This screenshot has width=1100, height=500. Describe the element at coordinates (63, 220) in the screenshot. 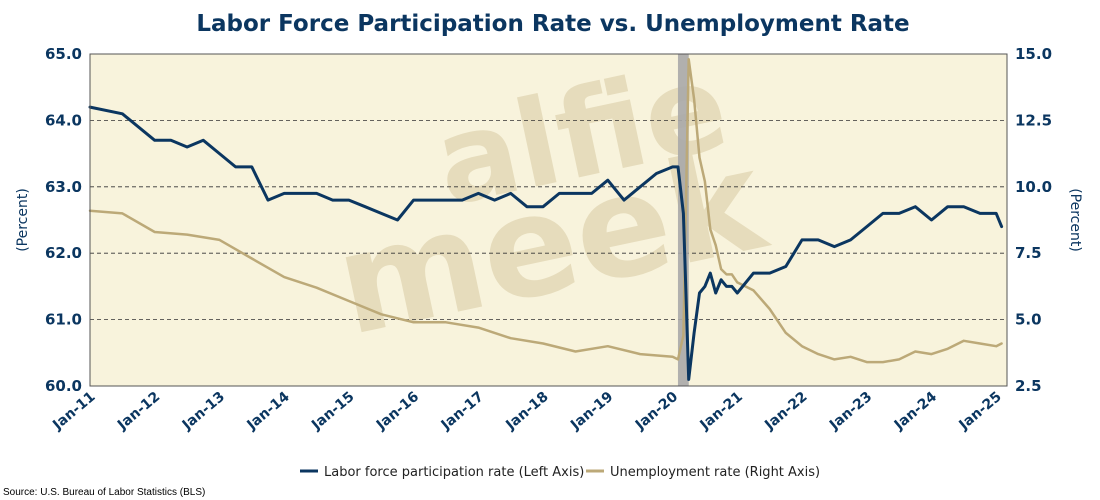

I see `left-axis-ticks: 60.0 61.0 62.0 63.0 64.0 65.0` at that location.